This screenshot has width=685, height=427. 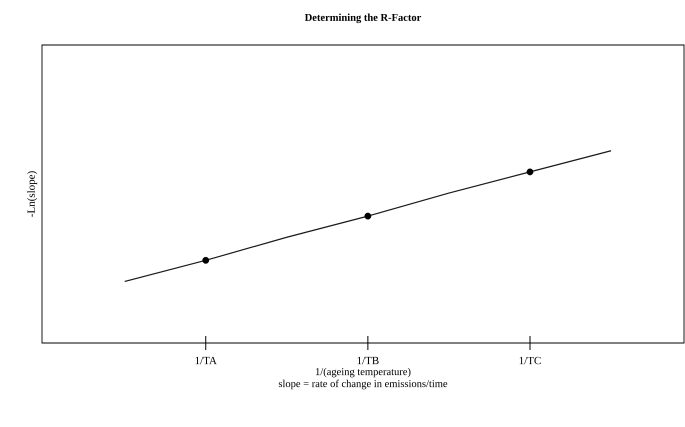 I want to click on x-tick-label: 1/TB, so click(x=368, y=360).